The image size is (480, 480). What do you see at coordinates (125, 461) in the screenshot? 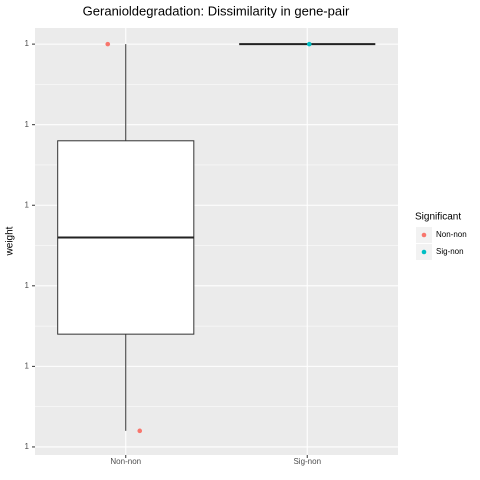
I see `x-tick-label: Non-non` at bounding box center [125, 461].